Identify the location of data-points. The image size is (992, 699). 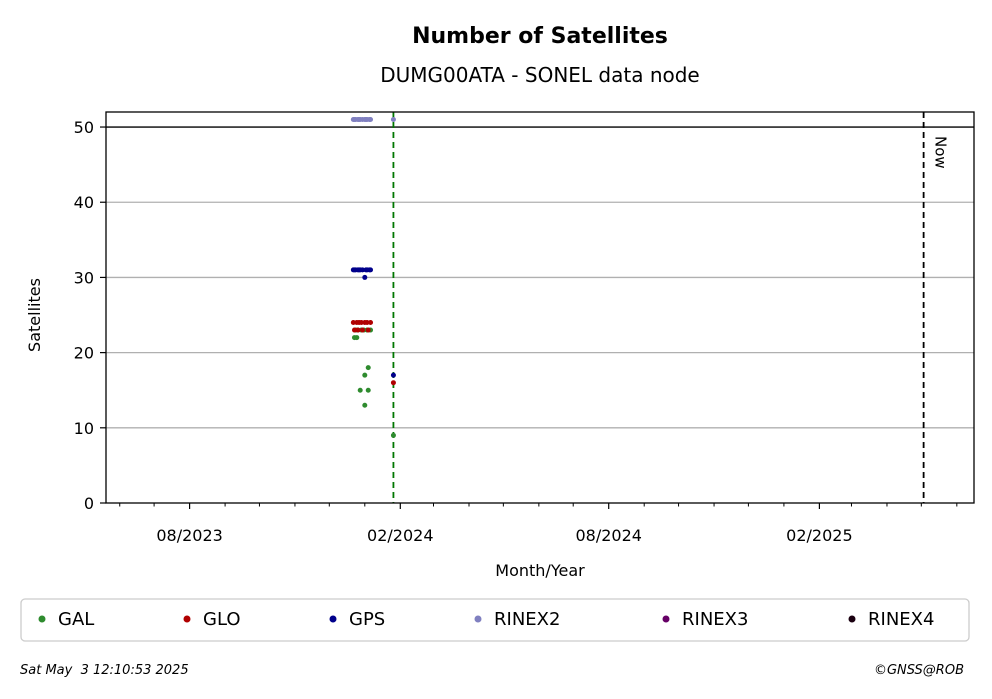
(373, 277).